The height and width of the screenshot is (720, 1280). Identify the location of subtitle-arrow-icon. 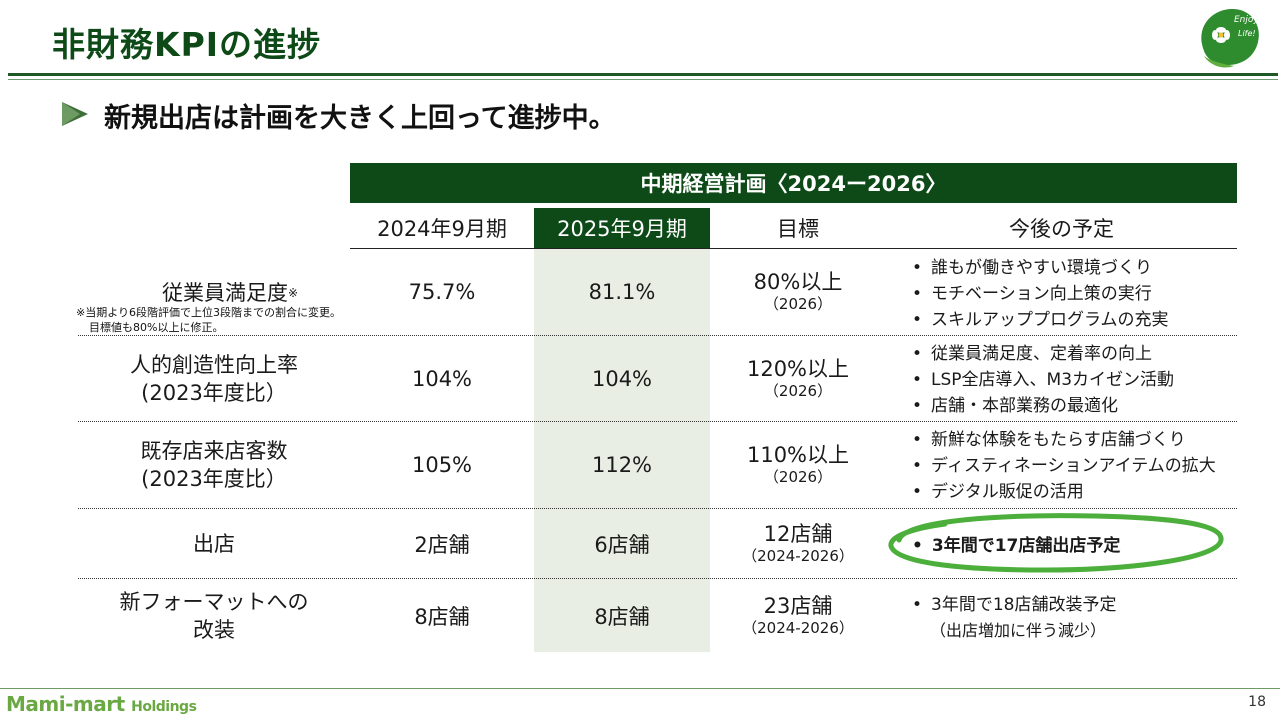
(75, 114).